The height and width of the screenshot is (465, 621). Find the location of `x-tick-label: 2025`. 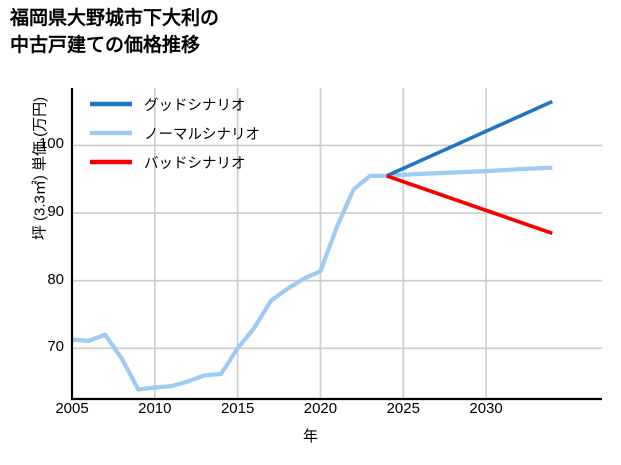

x-tick-label: 2025 is located at coordinates (403, 408).